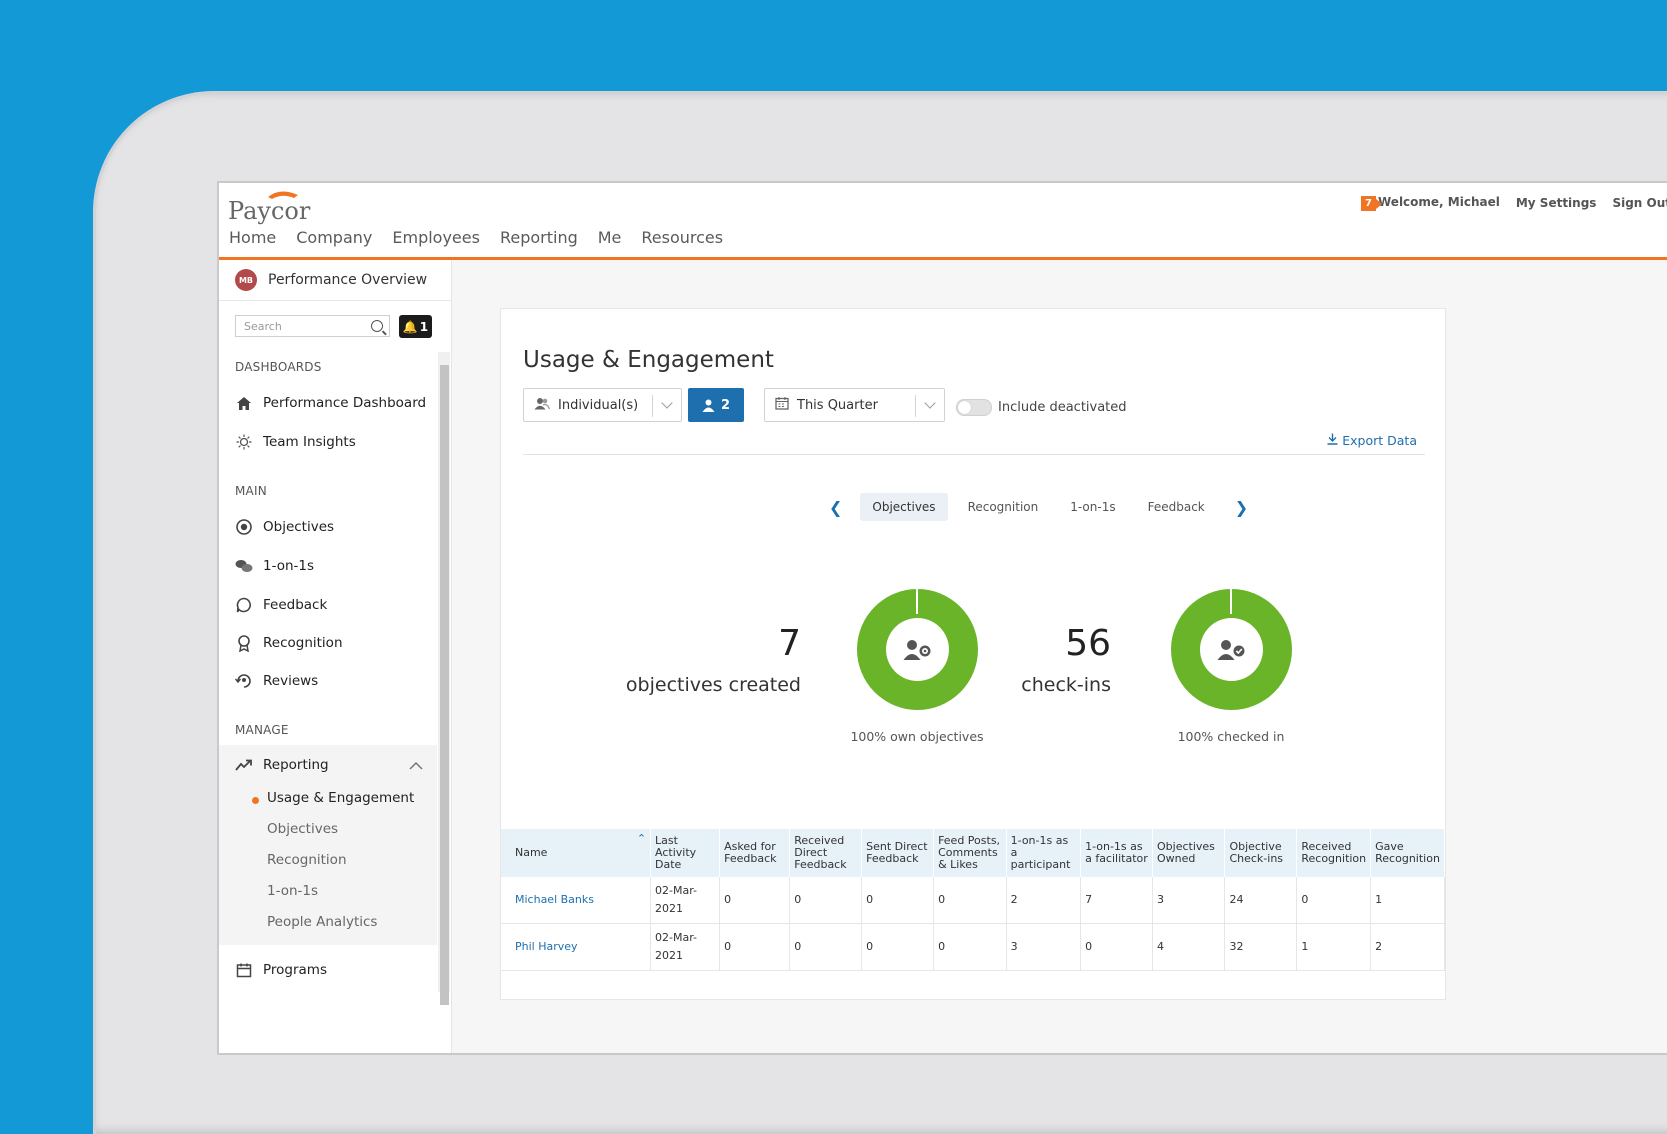 The width and height of the screenshot is (1667, 1134). I want to click on nav-reporting: Reporting, so click(538, 237).